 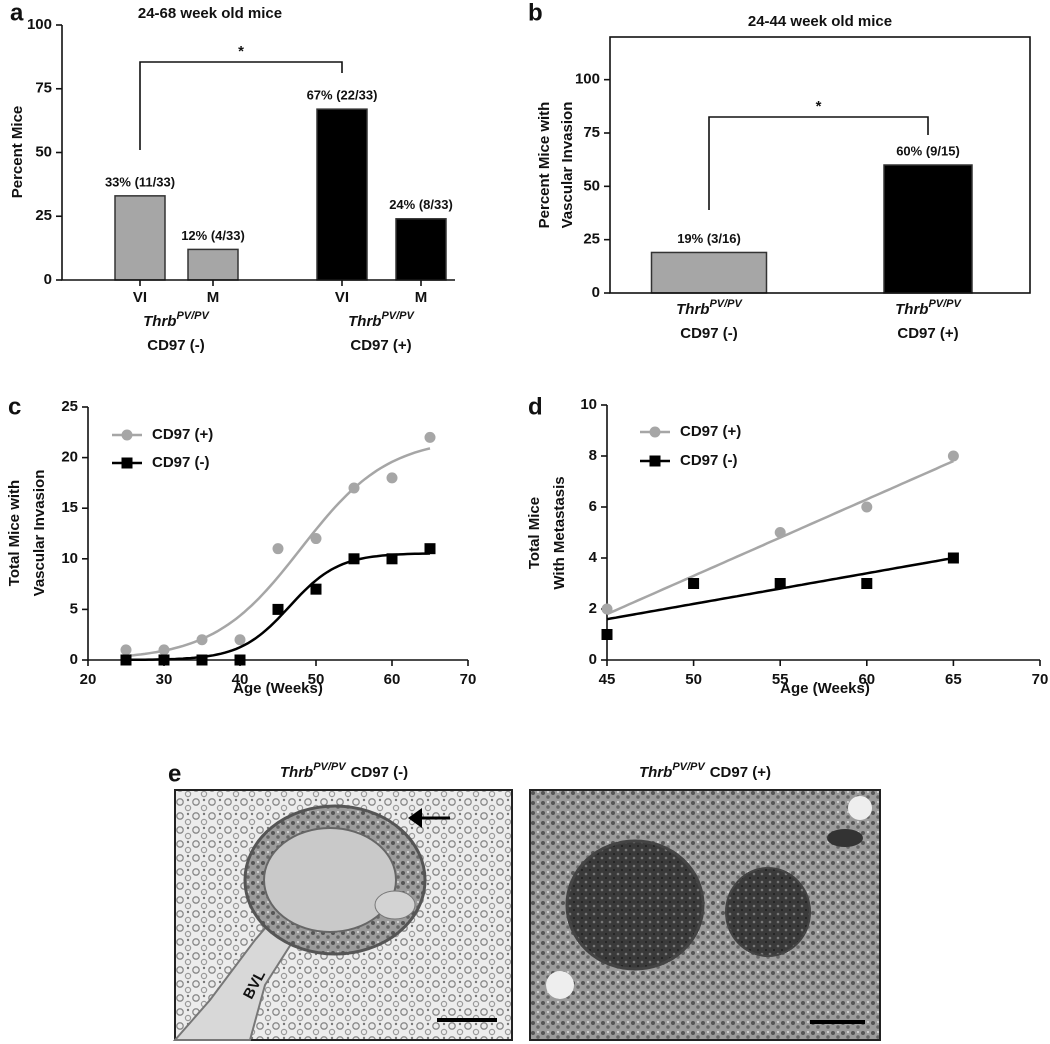 What do you see at coordinates (421, 204) in the screenshot?
I see `value-label: 24% (8/33)` at bounding box center [421, 204].